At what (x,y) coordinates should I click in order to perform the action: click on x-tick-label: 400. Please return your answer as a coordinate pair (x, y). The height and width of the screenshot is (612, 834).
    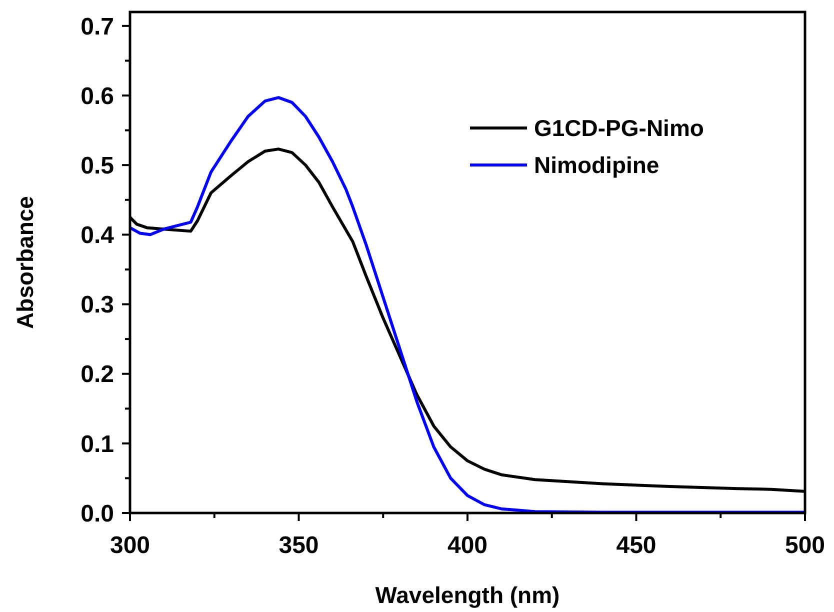
    Looking at the image, I should click on (467, 545).